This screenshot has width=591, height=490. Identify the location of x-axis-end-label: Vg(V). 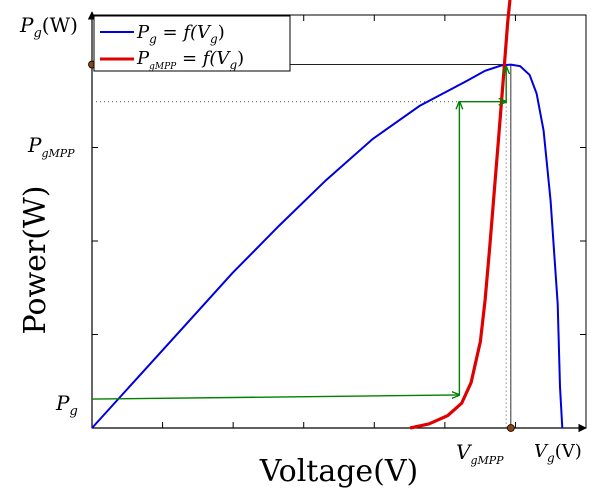
(558, 453).